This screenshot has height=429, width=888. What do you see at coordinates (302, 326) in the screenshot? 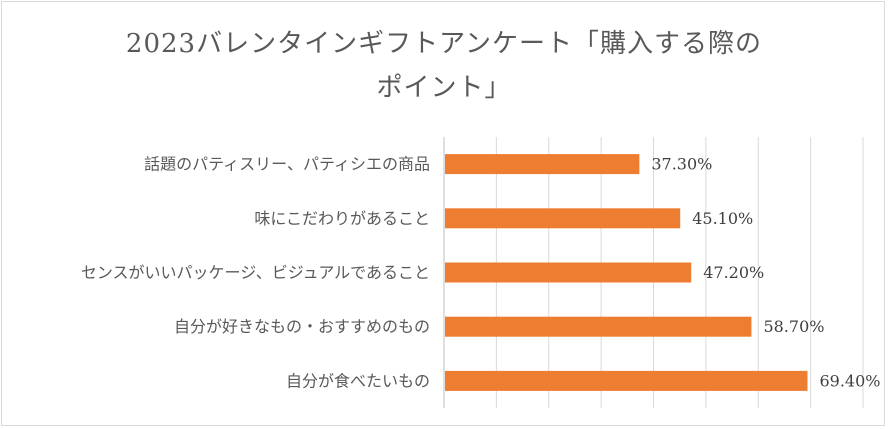
I see `category-label: 自分が好きなもの・おすすめのもの` at bounding box center [302, 326].